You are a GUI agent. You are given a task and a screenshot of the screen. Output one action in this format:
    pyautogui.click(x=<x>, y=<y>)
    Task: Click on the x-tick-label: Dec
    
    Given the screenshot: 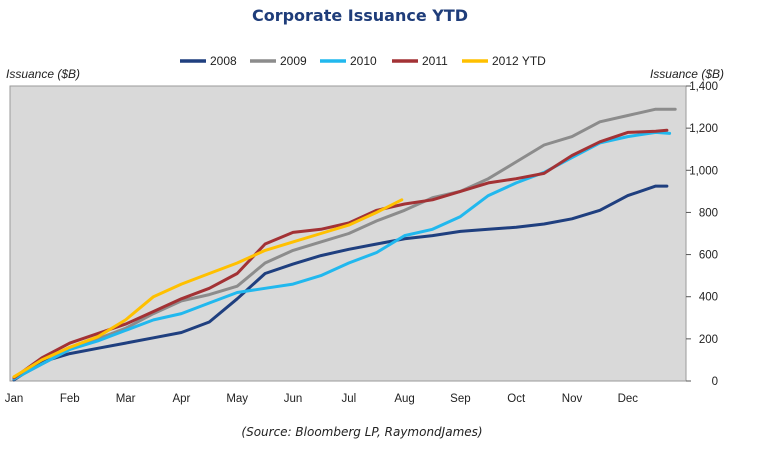 What is the action you would take?
    pyautogui.click(x=628, y=399)
    